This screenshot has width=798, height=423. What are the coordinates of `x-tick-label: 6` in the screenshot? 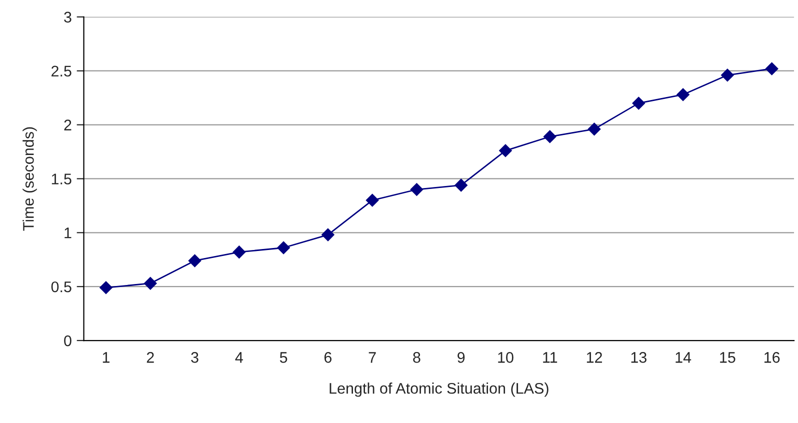 It's located at (328, 357).